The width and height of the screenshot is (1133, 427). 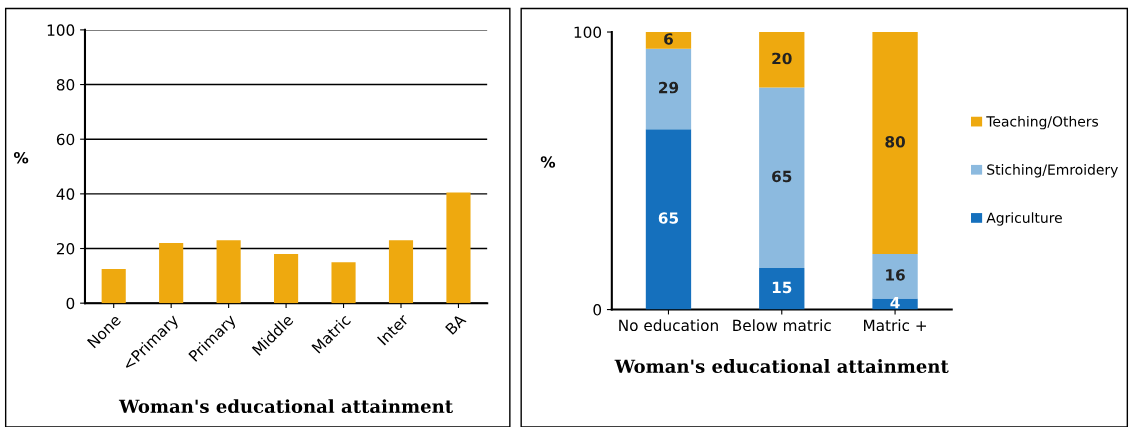 I want to click on data-label: 20, so click(x=782, y=58).